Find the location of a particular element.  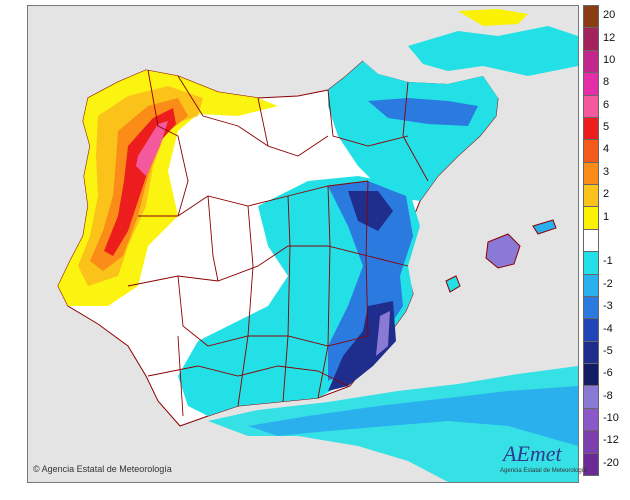

legend-label: -20 is located at coordinates (611, 462).